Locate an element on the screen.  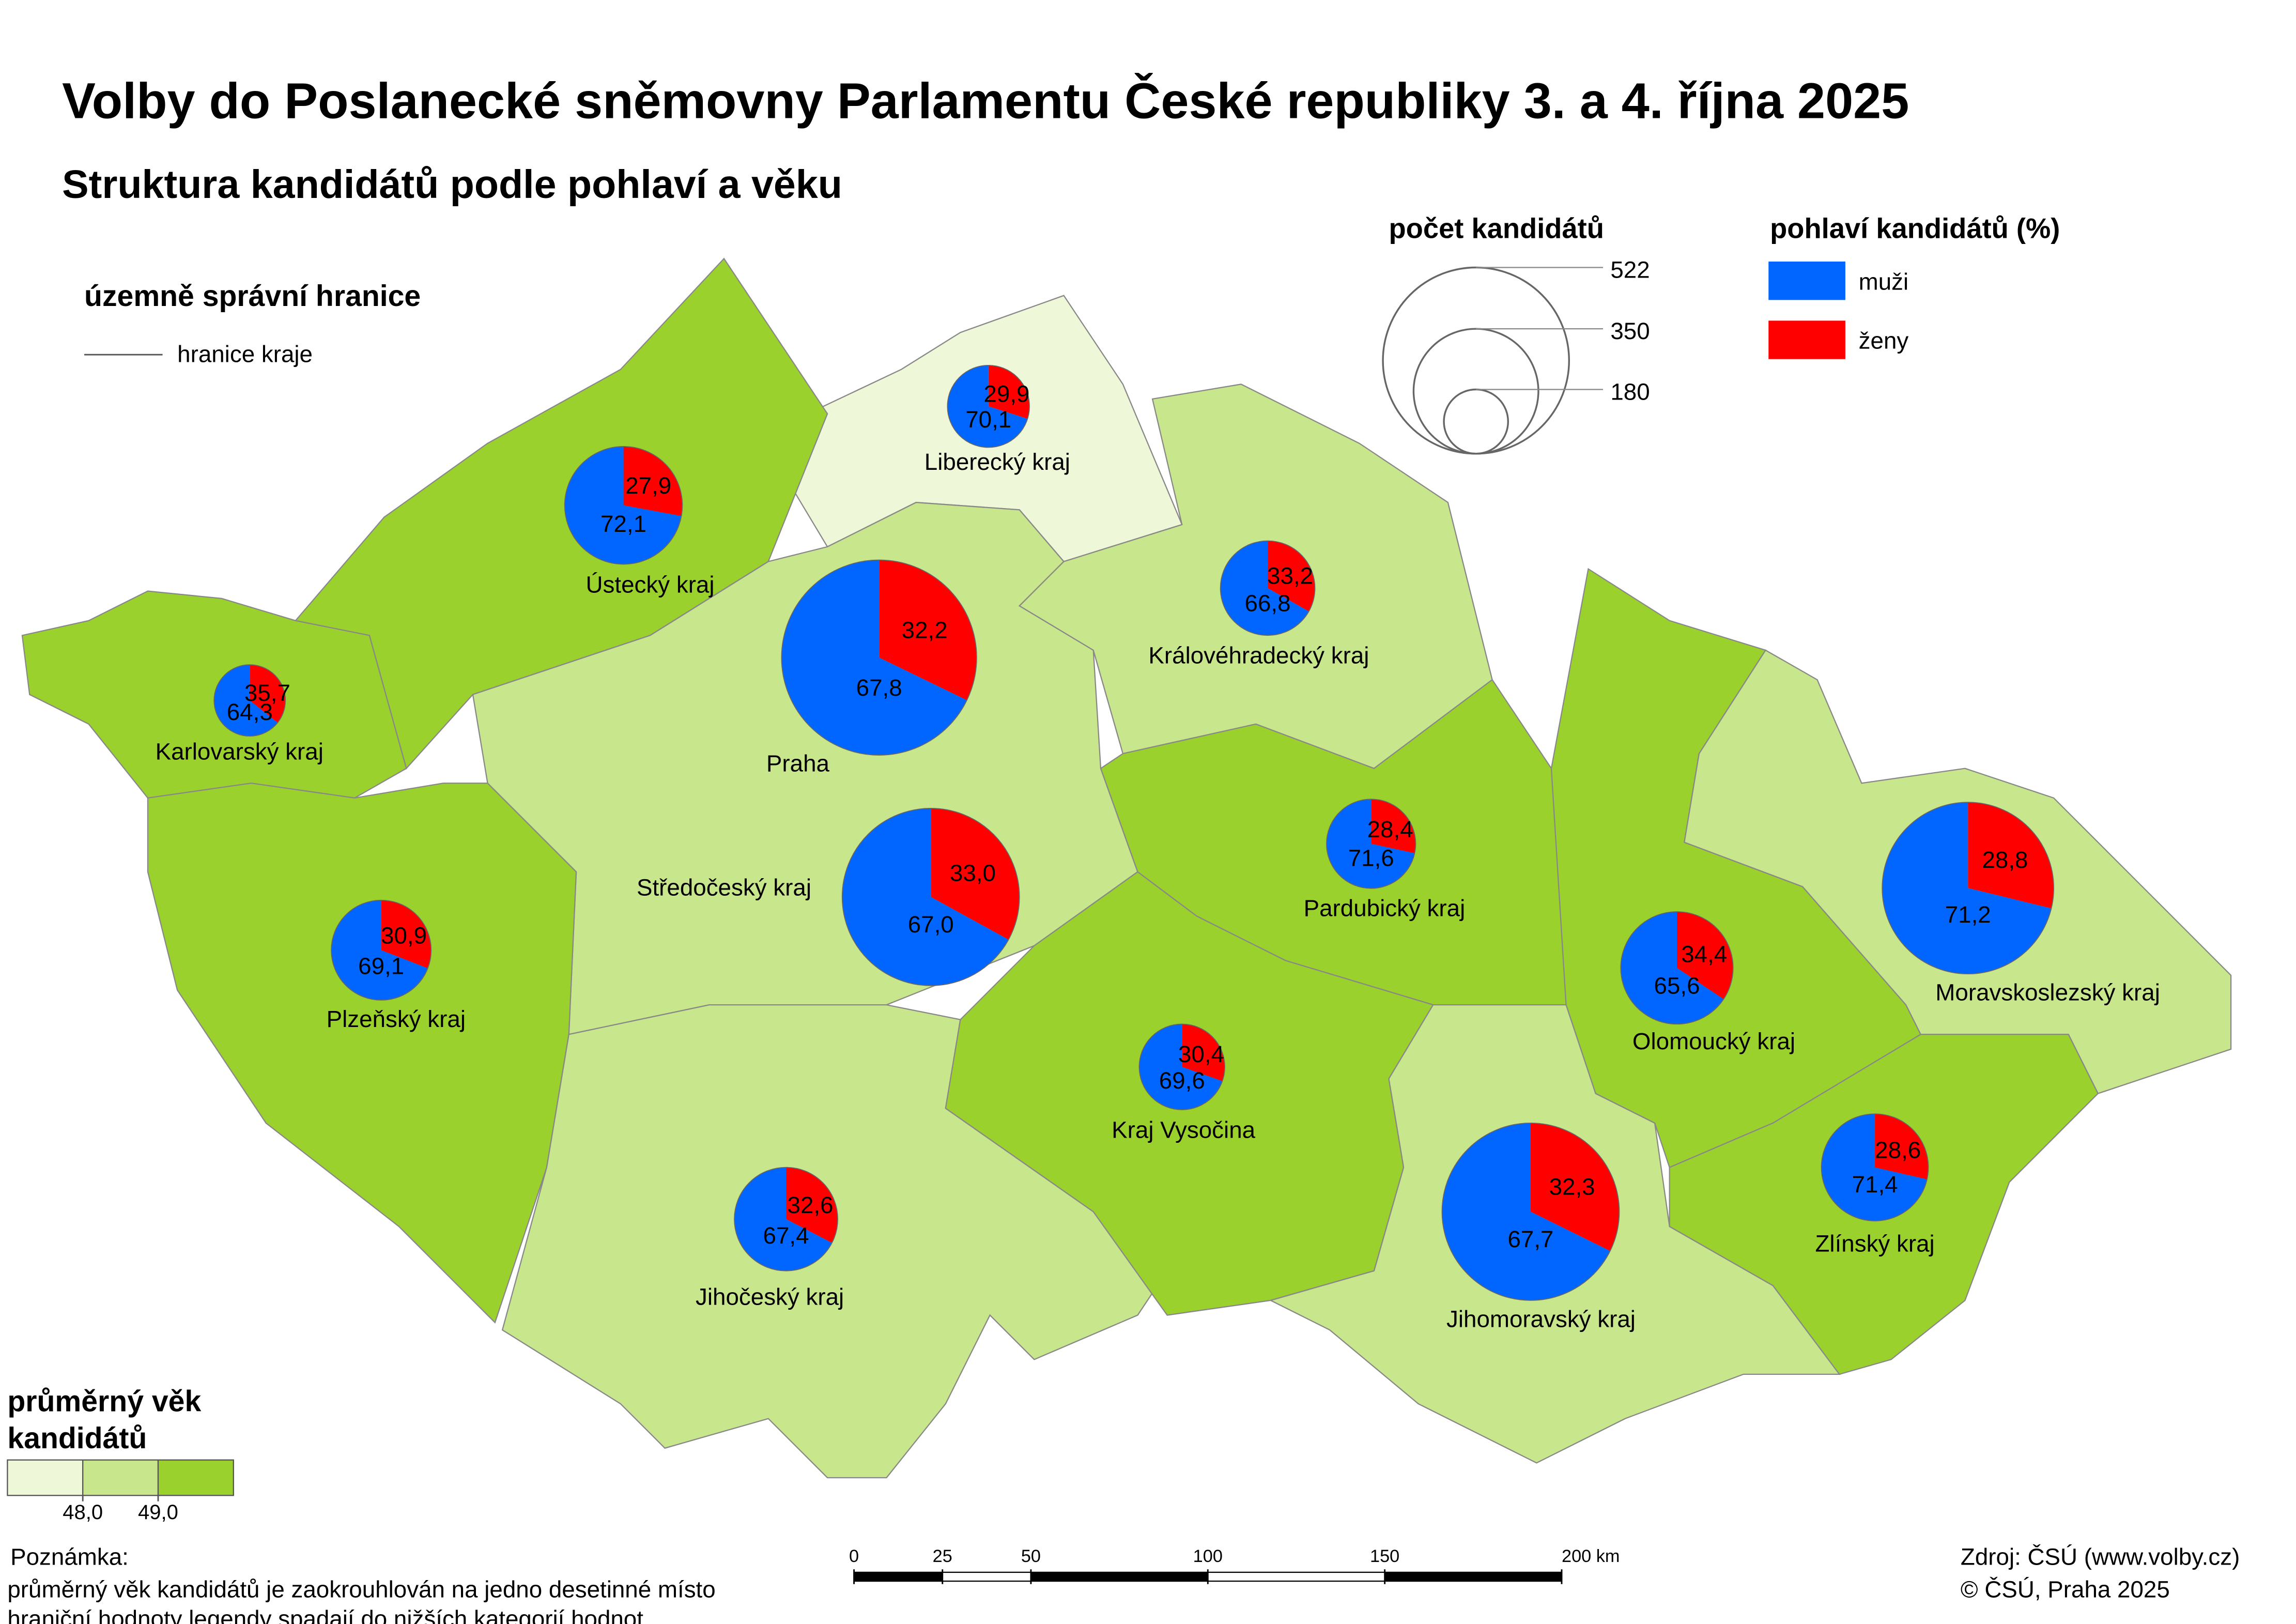
size-legend-label: 180 is located at coordinates (1630, 391).